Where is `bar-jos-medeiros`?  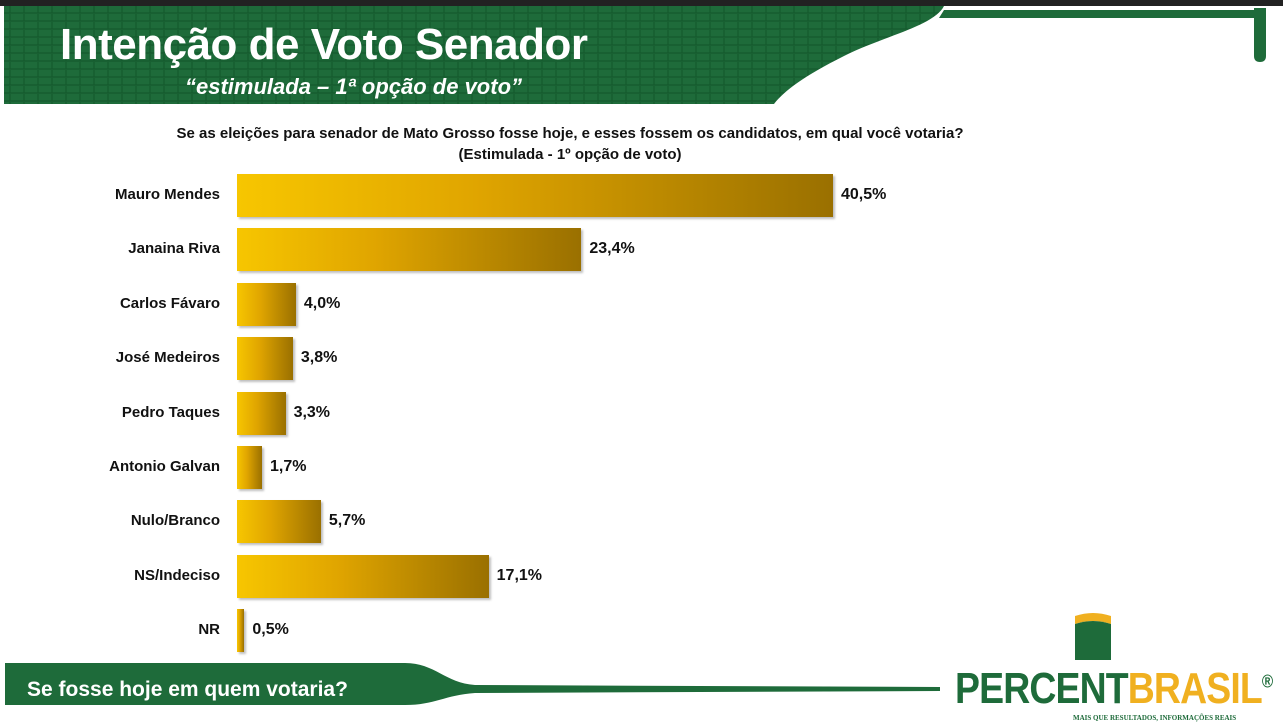
bar-jos-medeiros is located at coordinates (265, 359).